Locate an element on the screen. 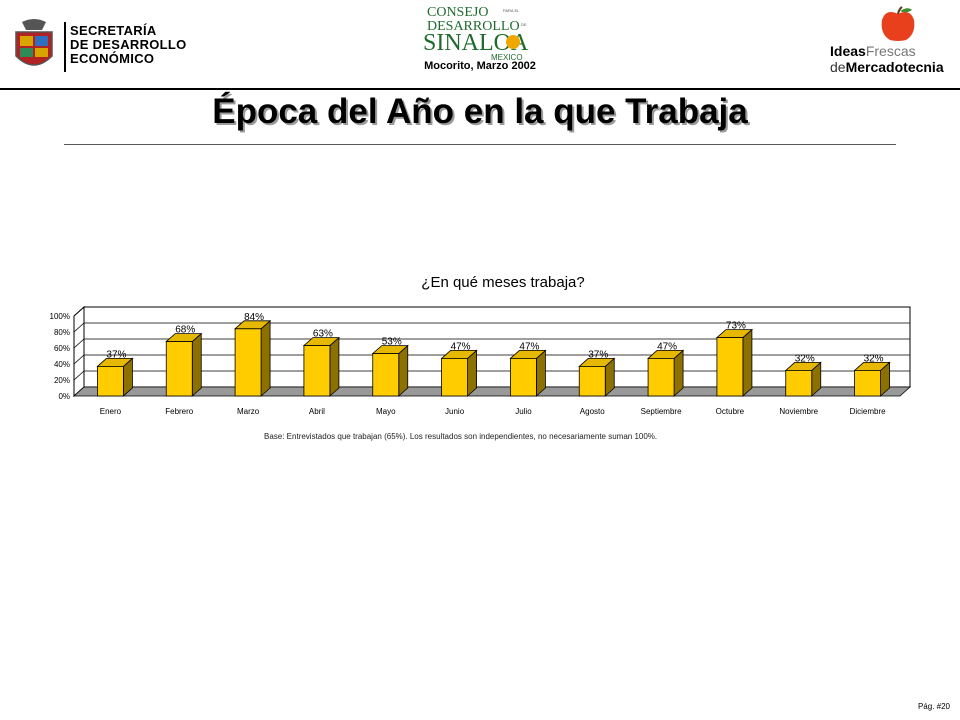 The height and width of the screenshot is (720, 960). header-rule is located at coordinates (480, 89).